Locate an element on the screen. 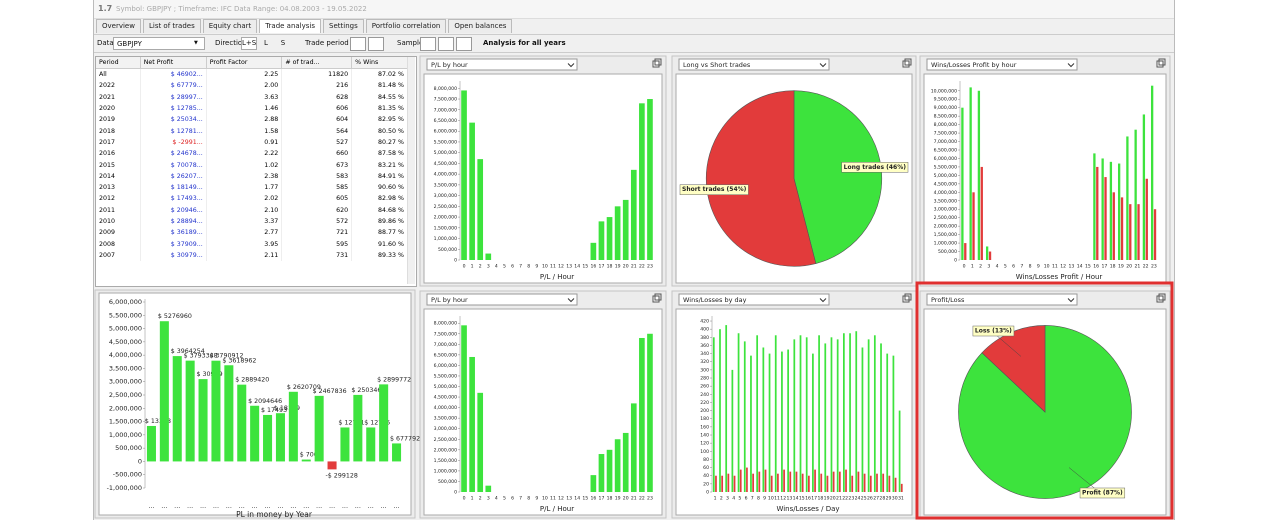 This screenshot has width=1266, height=520. direction-button: L+S is located at coordinates (249, 43).